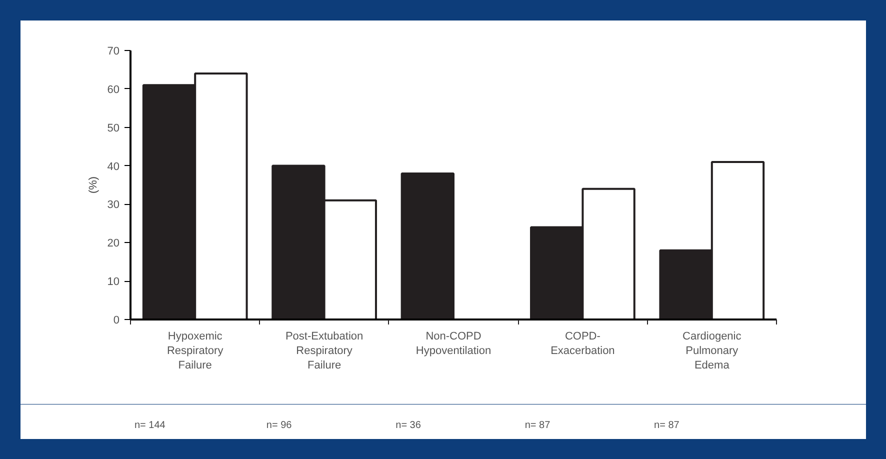 The image size is (886, 459). Describe the element at coordinates (113, 205) in the screenshot. I see `y-tick-label: 30` at that location.